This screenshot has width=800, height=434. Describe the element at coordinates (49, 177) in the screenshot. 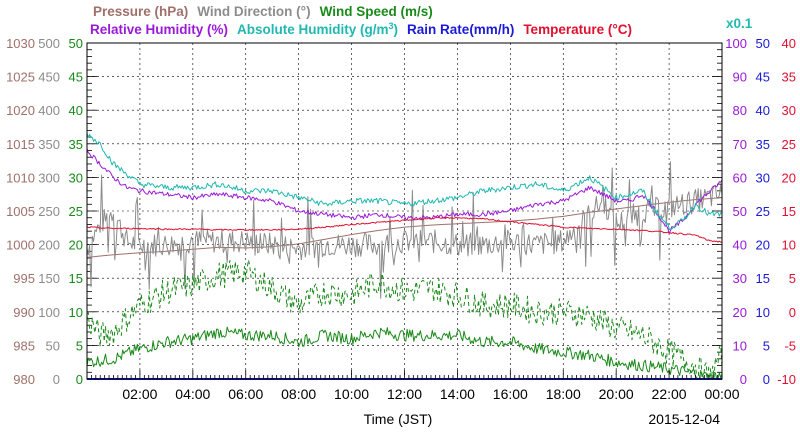

I see `y-tick-label-wind-direction: 300` at that location.